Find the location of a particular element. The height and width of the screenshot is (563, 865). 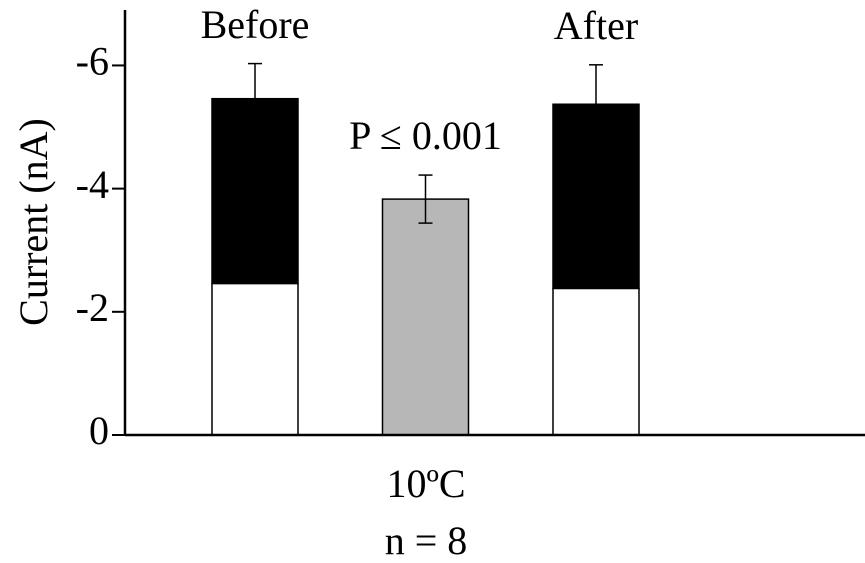

y-tick-label: -6 is located at coordinates (92, 61).